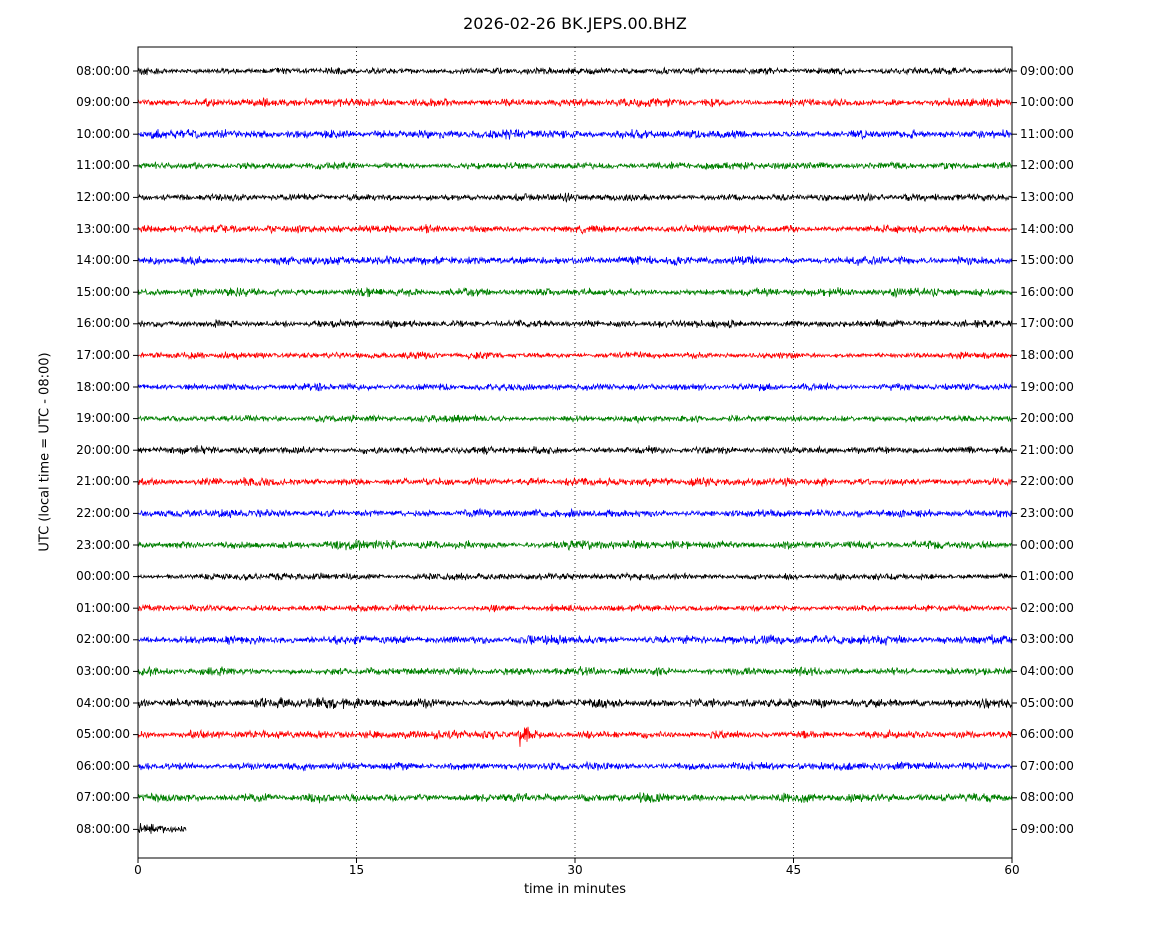 The image size is (1150, 950). What do you see at coordinates (1047, 449) in the screenshot?
I see `row-right-label: 21:00:00` at bounding box center [1047, 449].